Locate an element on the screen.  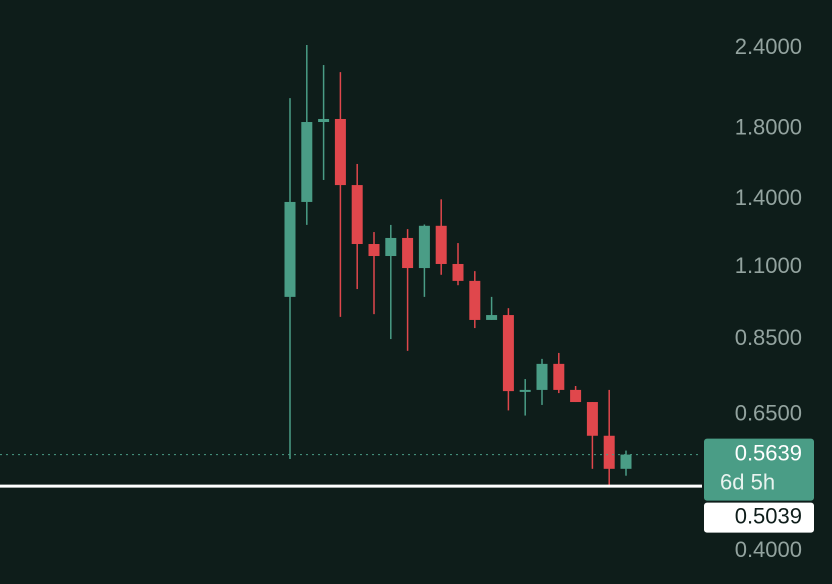
last-price-label: 0.5639 is located at coordinates (768, 452).